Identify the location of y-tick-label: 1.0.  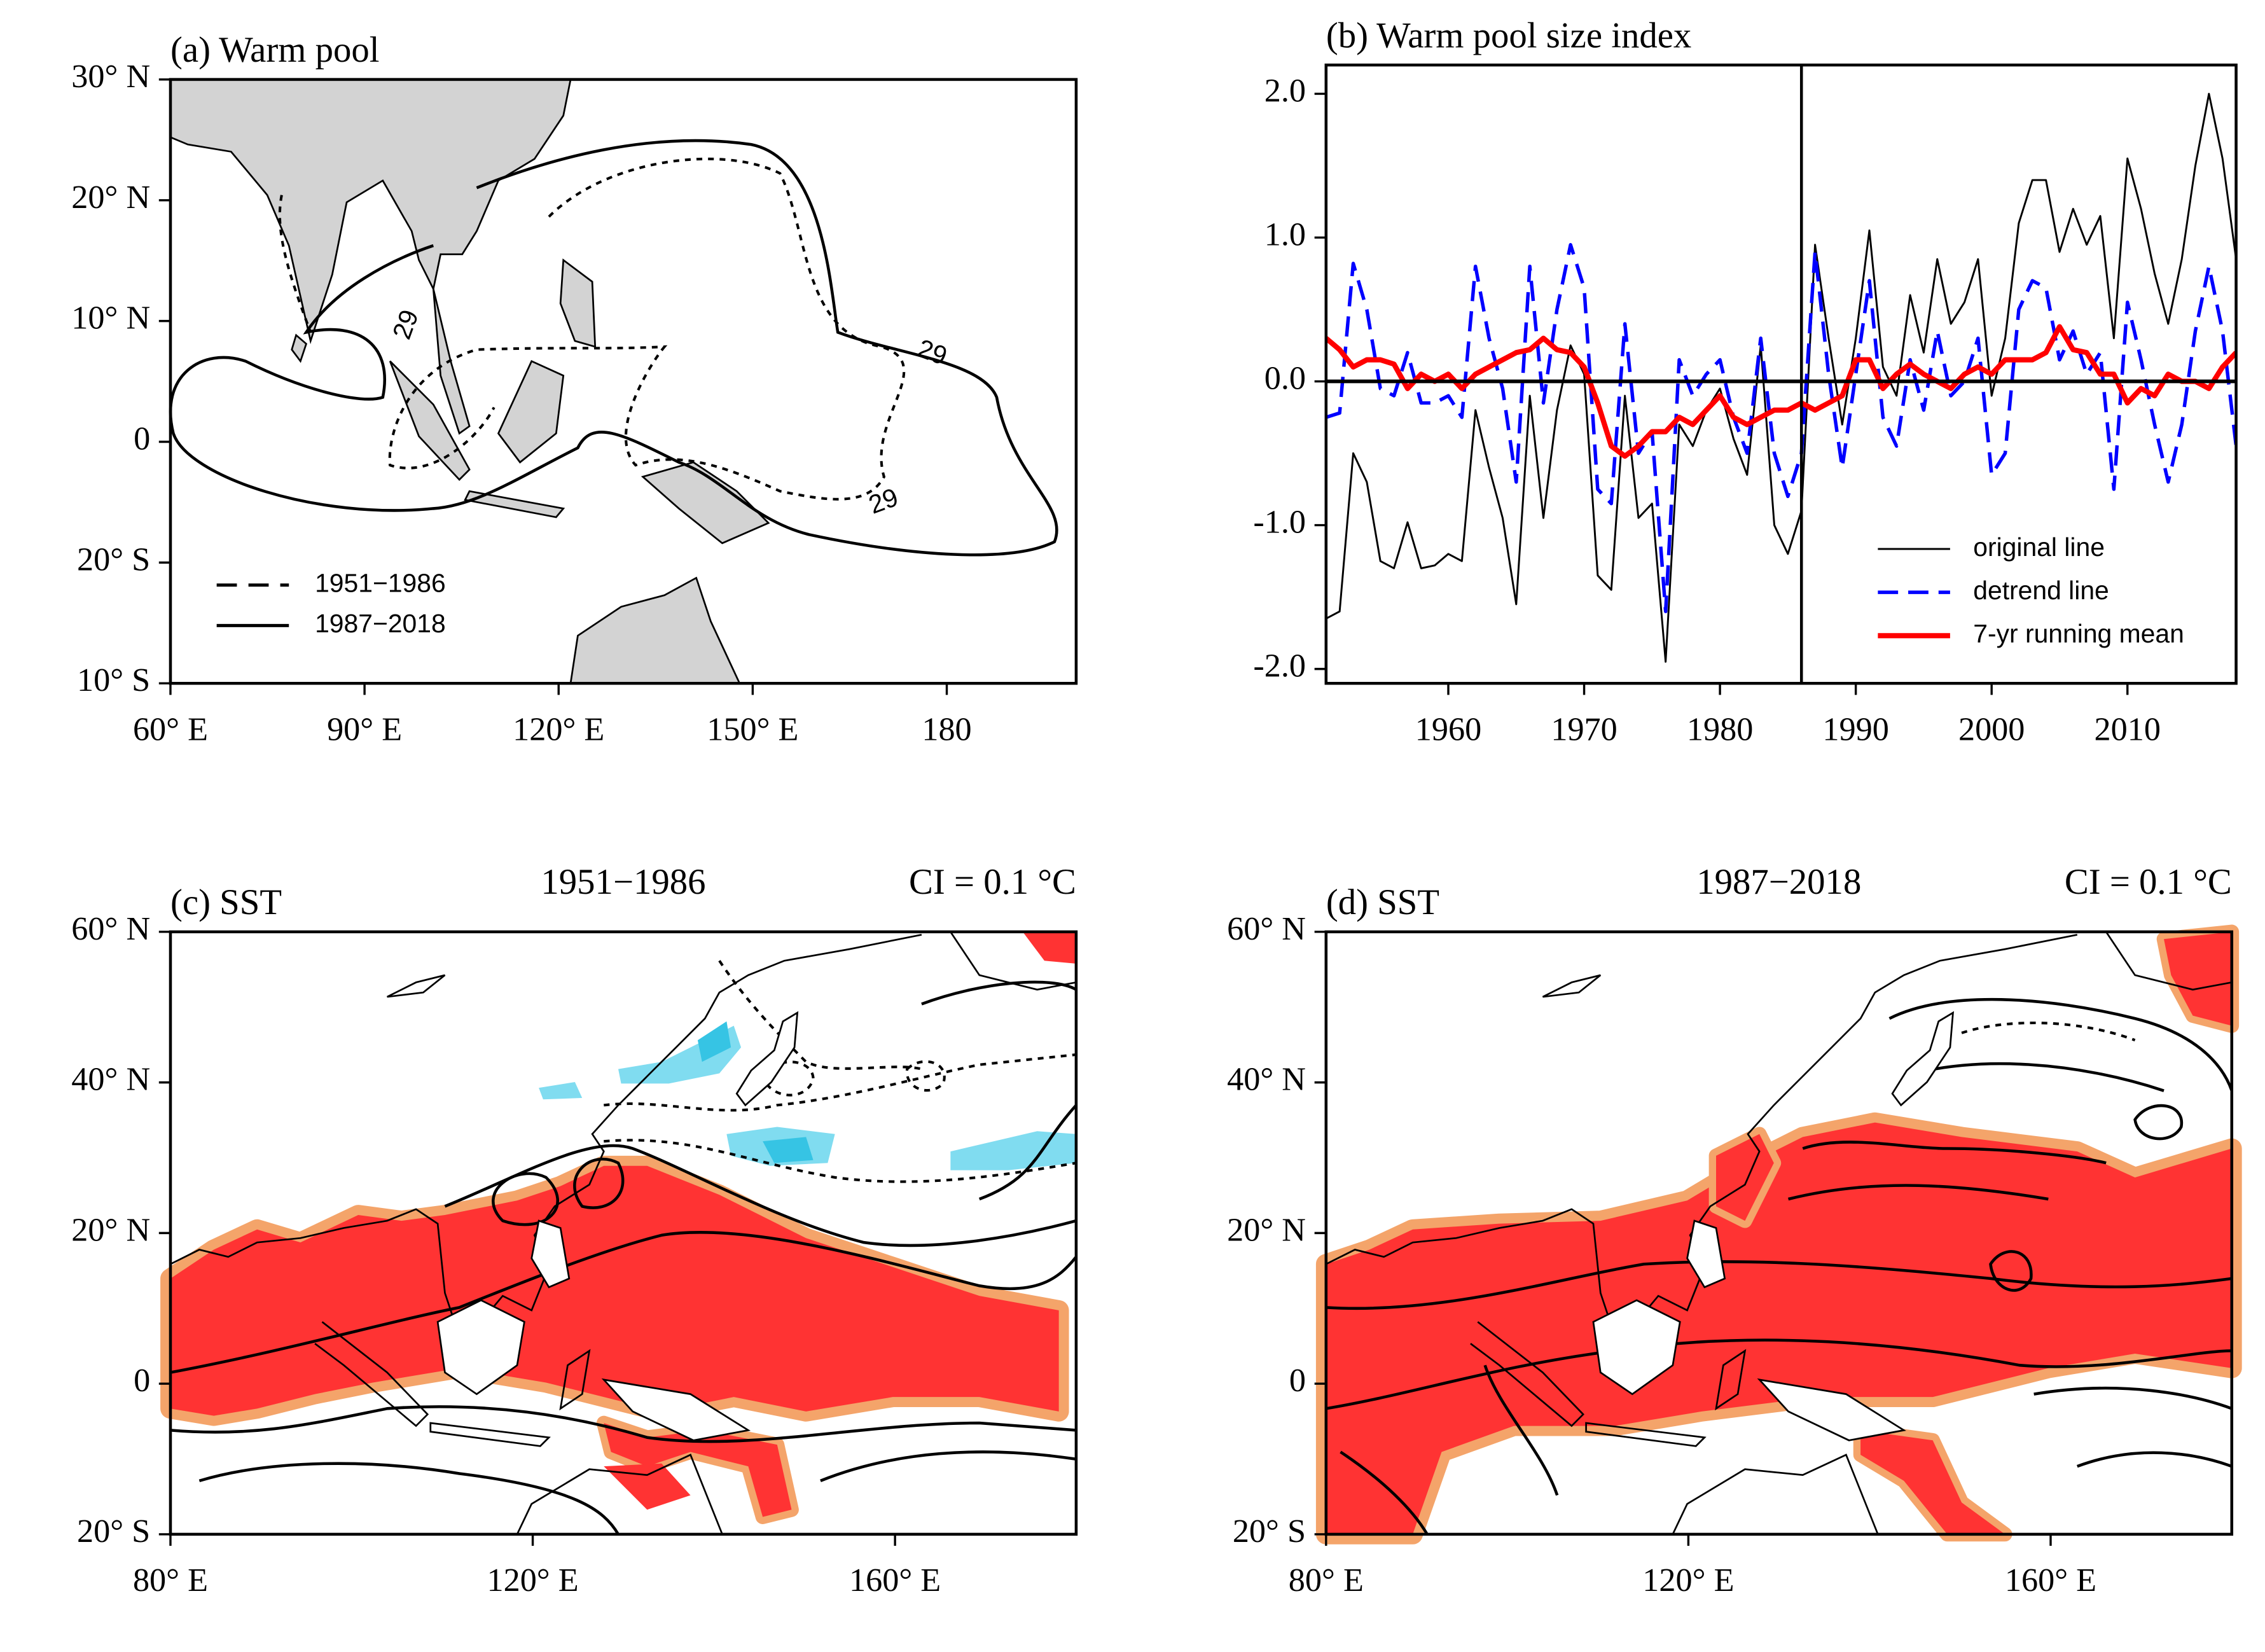
(1285, 234).